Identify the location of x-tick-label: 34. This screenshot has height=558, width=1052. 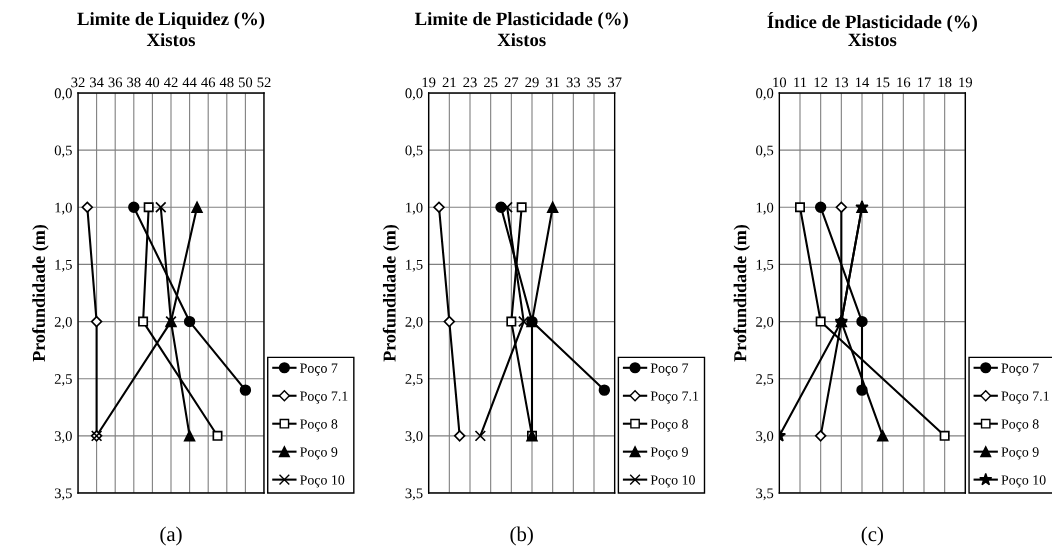
(97, 82).